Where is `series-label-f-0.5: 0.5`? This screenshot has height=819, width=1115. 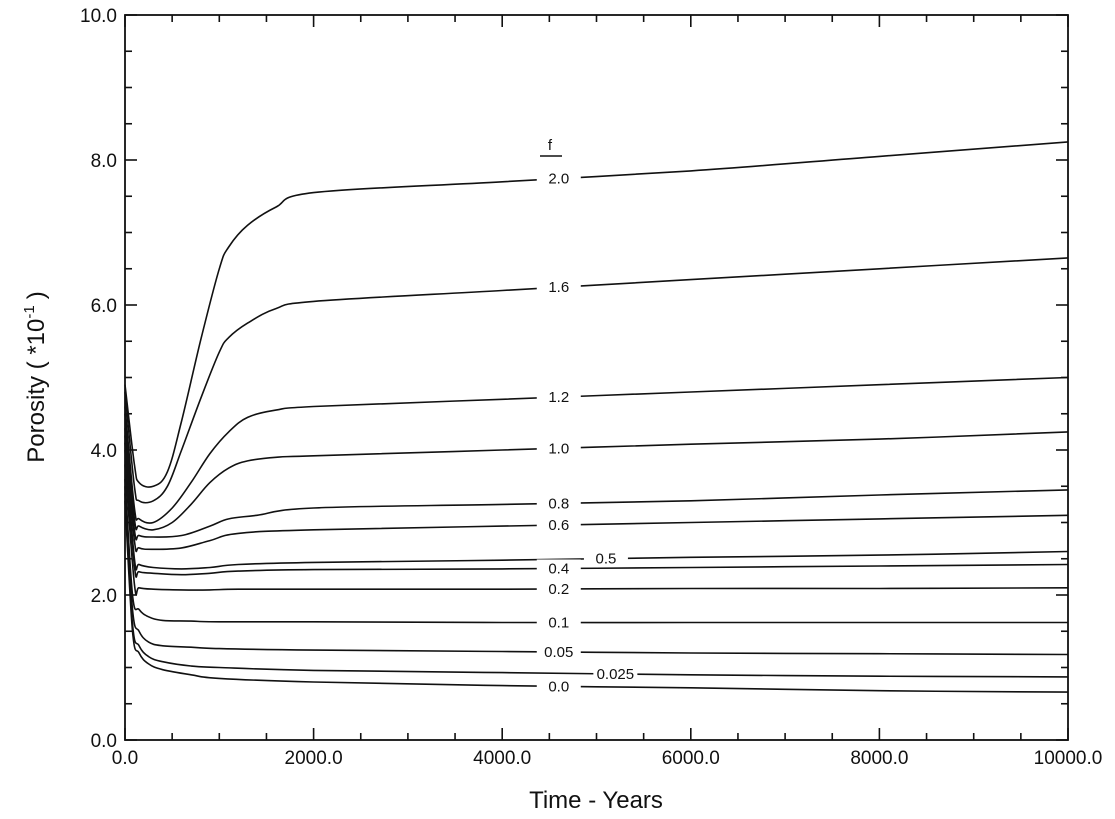 series-label-f-0.5: 0.5 is located at coordinates (606, 559).